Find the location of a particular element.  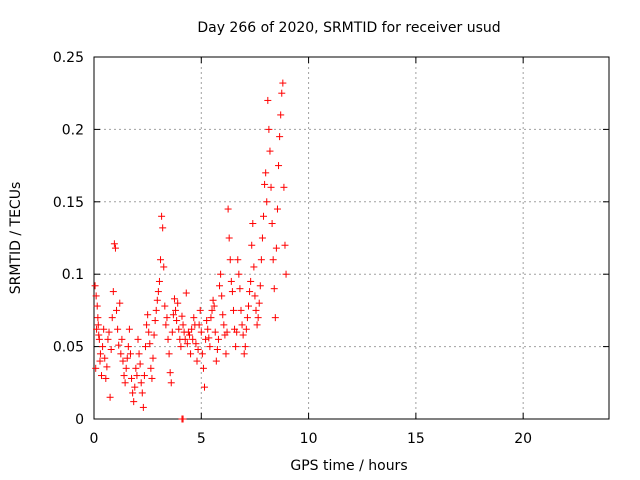

x-tick-label: 20 is located at coordinates (523, 439).